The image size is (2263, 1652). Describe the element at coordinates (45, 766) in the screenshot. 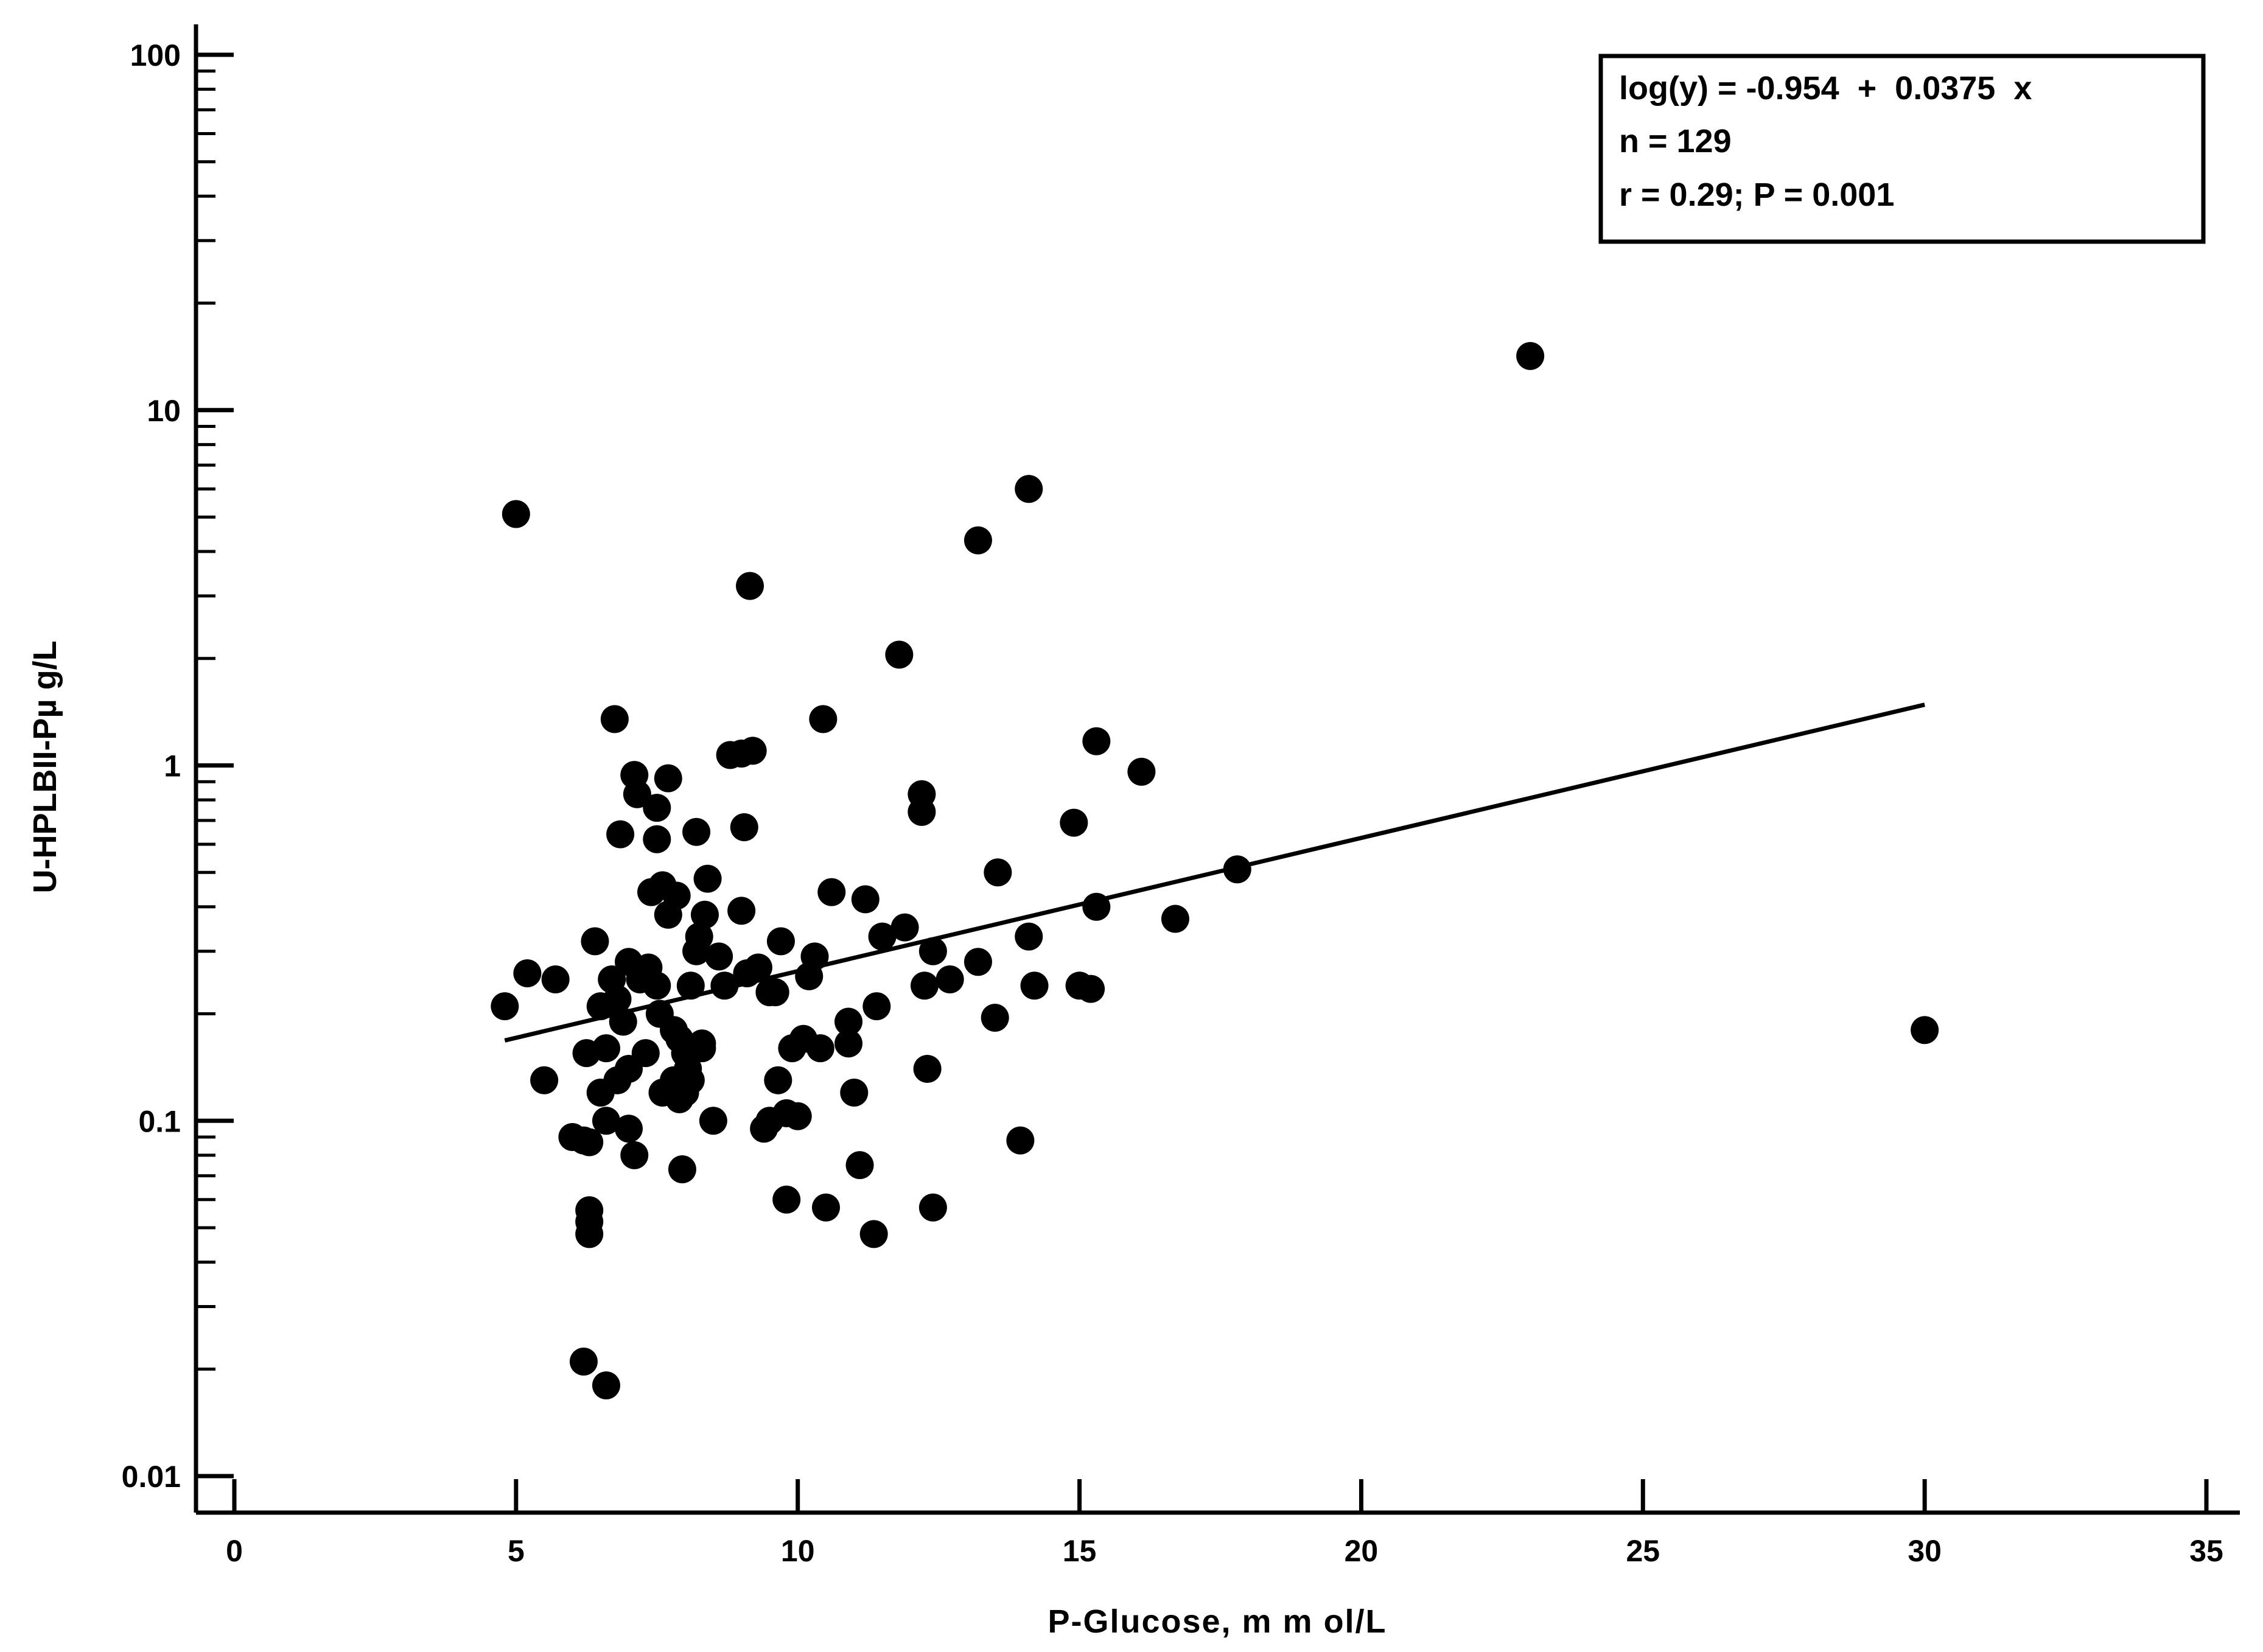

I see `y-axis-title: U-HPLBII-Pµ g/L` at that location.